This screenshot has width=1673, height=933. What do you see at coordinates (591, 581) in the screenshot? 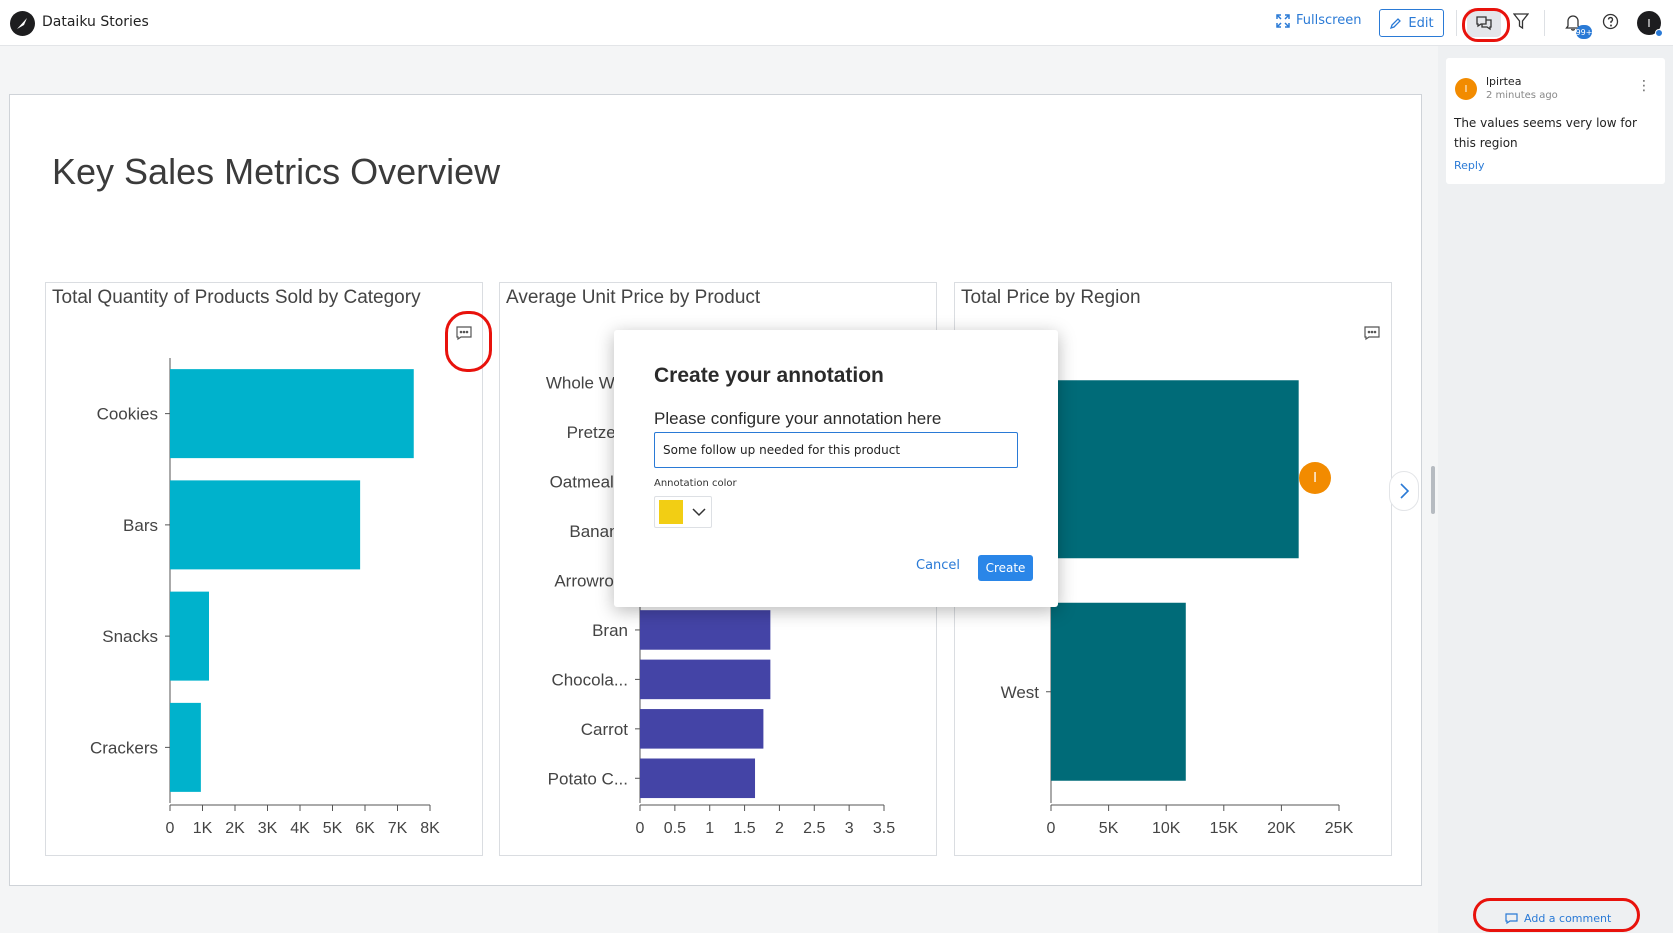
I see `category-label: Arrowroot` at bounding box center [591, 581].